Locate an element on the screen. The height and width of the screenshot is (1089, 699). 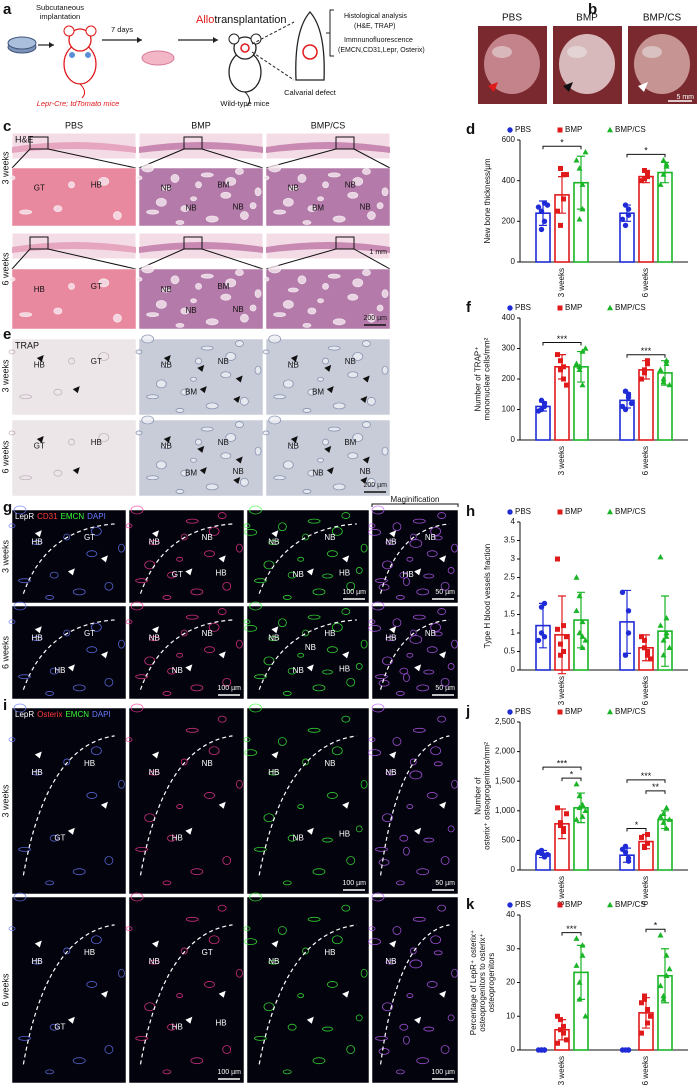
analysis-label: Histological analysis is located at coordinates (376, 16).